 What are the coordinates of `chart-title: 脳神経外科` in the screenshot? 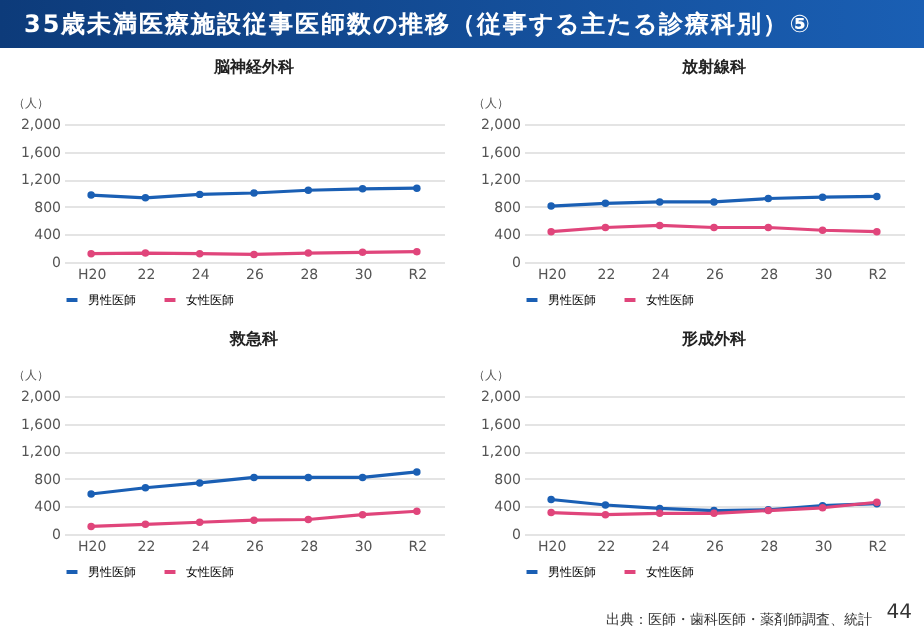 It's located at (253, 67).